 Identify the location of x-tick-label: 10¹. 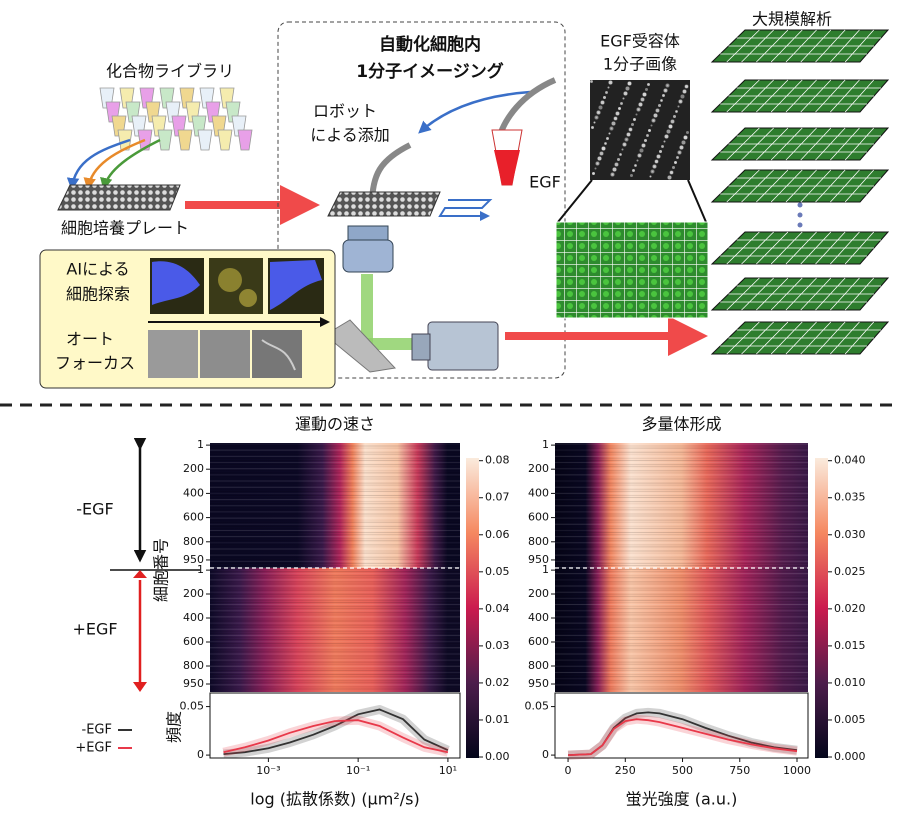
(448, 770).